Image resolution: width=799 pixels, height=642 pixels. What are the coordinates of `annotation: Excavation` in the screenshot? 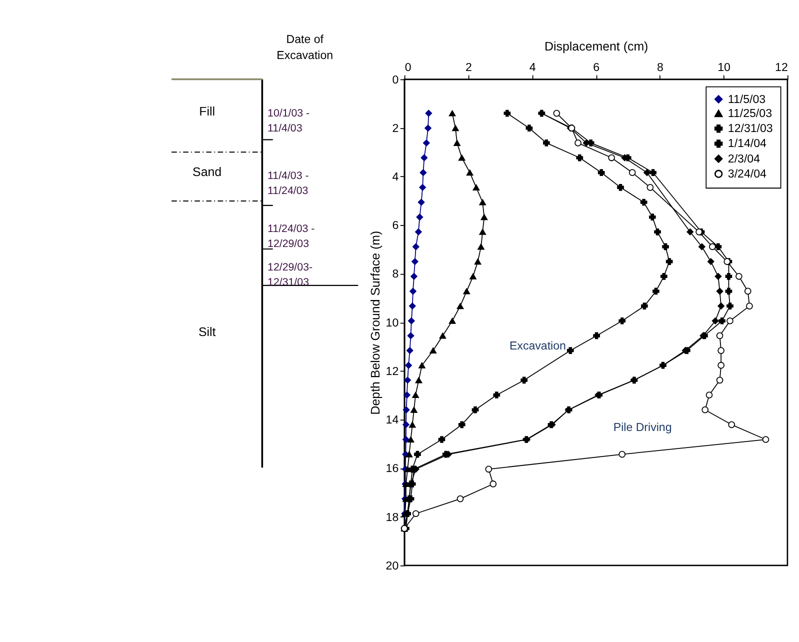 It's located at (537, 346).